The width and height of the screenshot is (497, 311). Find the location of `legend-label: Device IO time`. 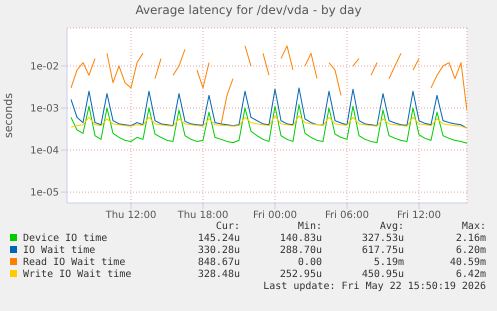

legend-label: Device IO time is located at coordinates (65, 239).